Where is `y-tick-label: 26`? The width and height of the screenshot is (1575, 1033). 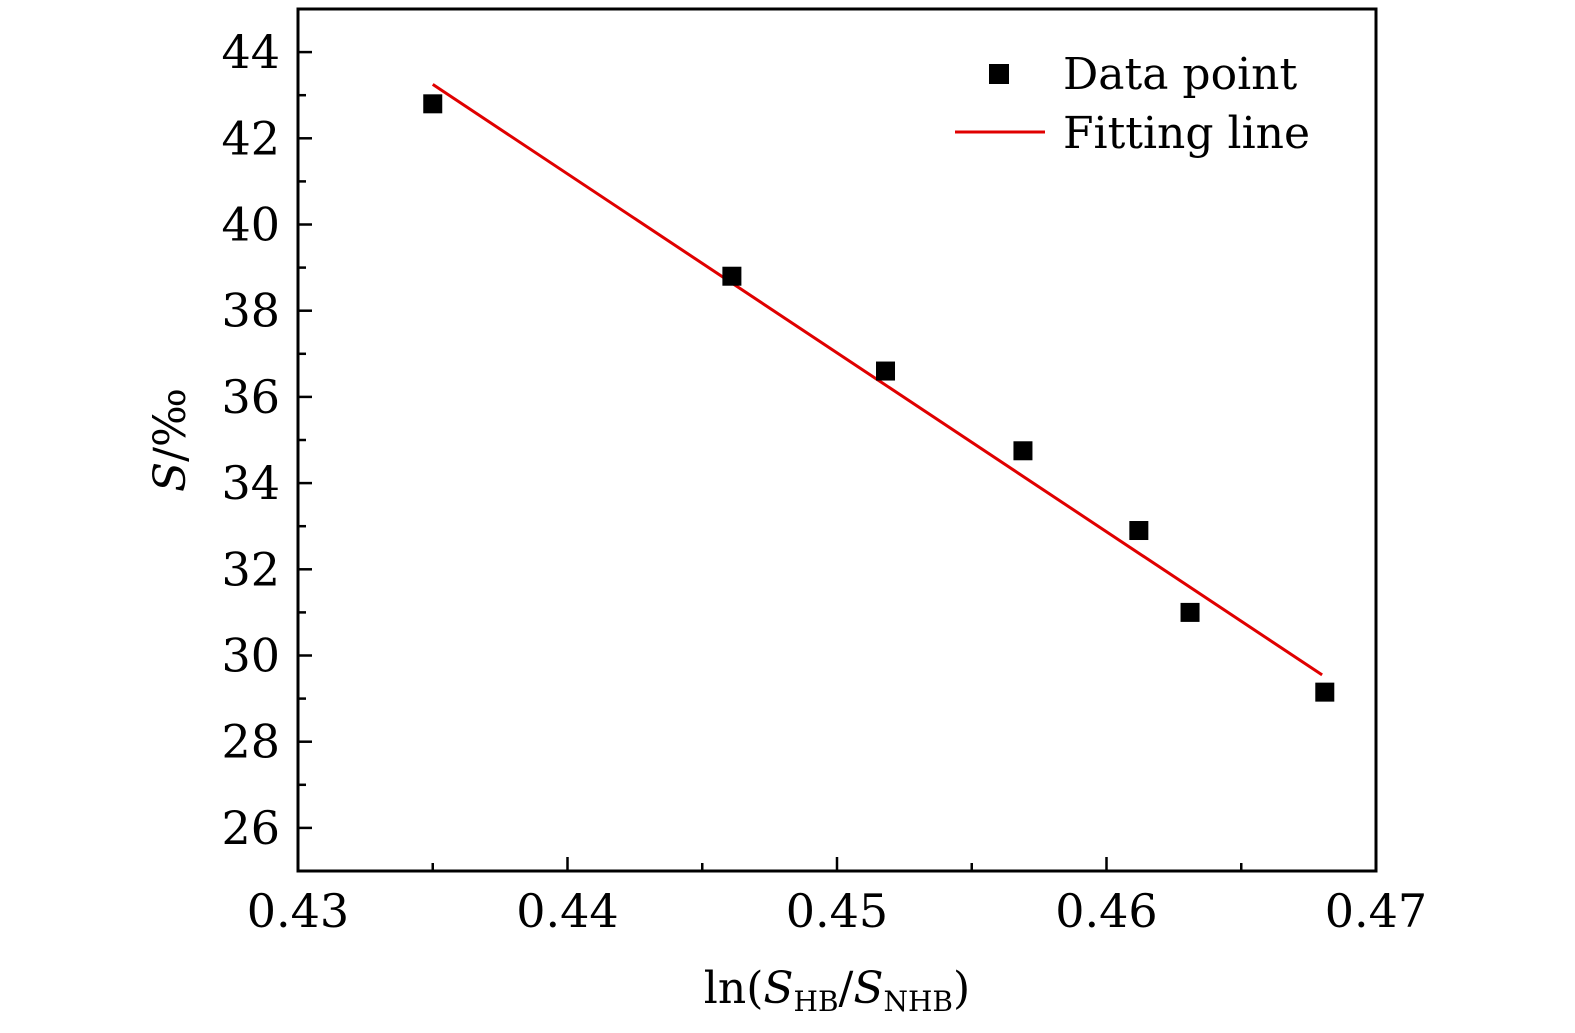 y-tick-label: 26 is located at coordinates (250, 828).